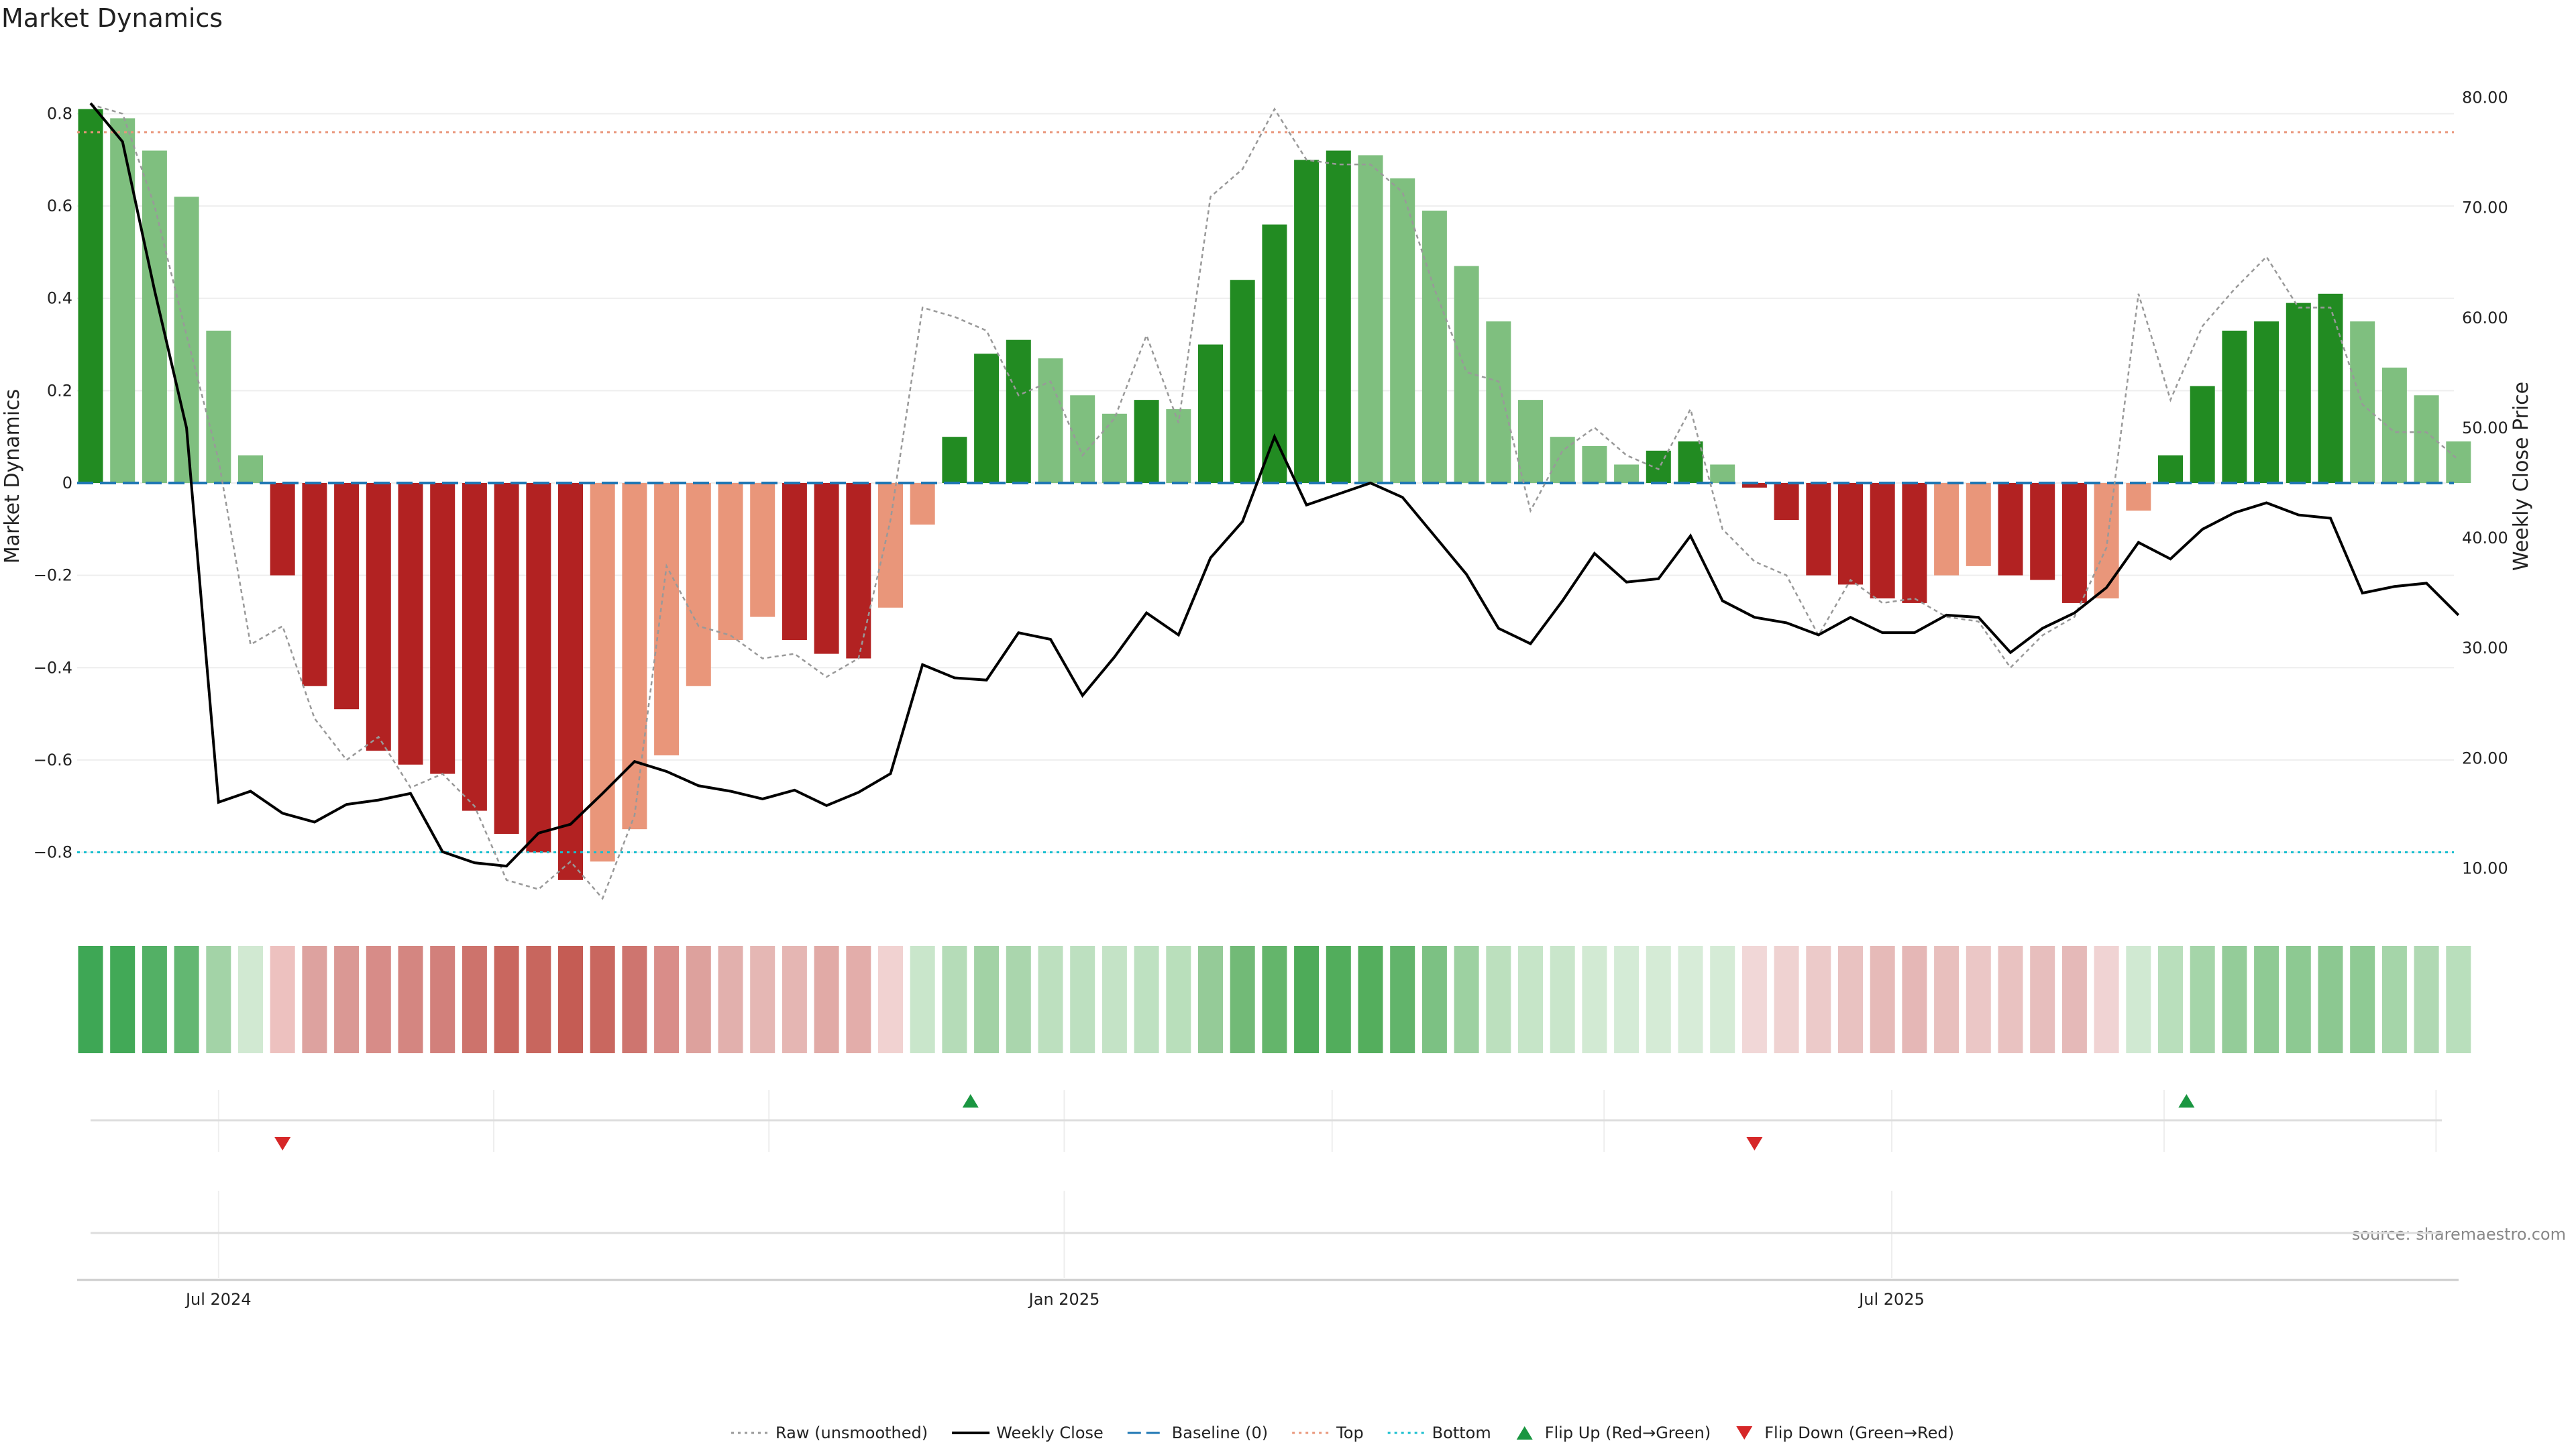 This screenshot has height=1449, width=2576. What do you see at coordinates (2485, 98) in the screenshot?
I see `y2-tick-label: 80.00` at bounding box center [2485, 98].